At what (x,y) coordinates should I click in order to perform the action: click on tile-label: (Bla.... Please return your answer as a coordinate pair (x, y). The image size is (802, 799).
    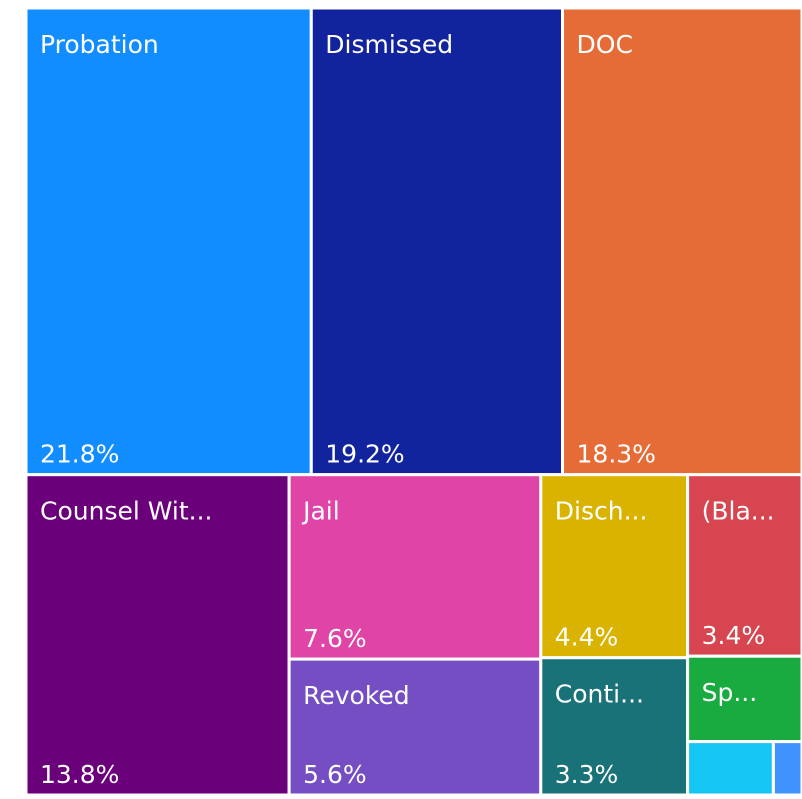
    Looking at the image, I should click on (738, 511).